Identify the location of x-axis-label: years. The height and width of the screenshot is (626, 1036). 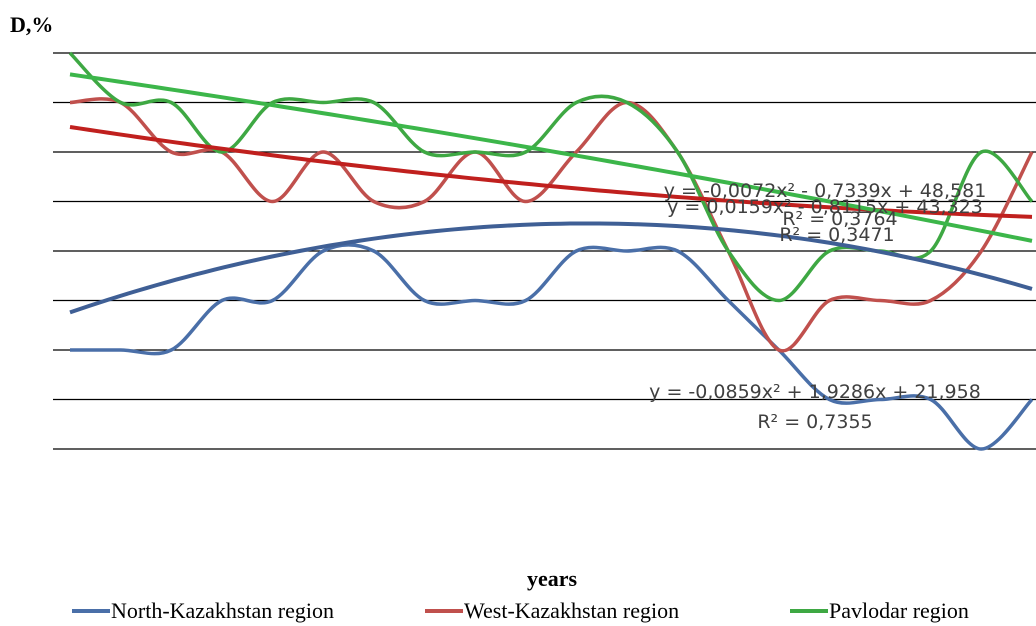
(552, 578).